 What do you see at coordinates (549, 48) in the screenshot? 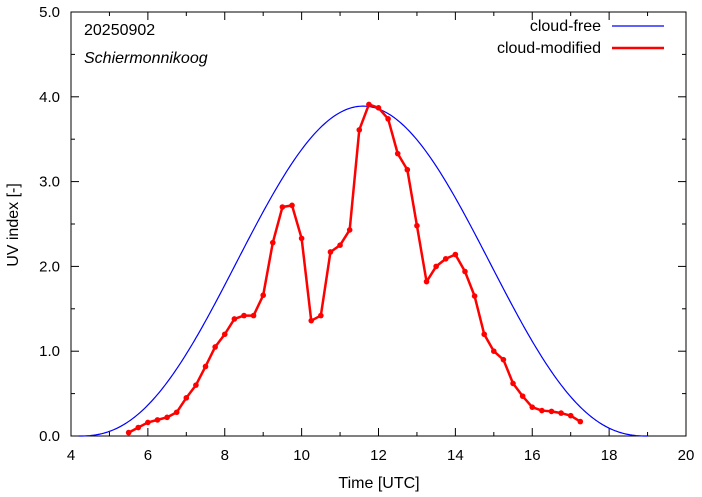
I see `legend-label-cloud-modified: cloud-modified` at bounding box center [549, 48].